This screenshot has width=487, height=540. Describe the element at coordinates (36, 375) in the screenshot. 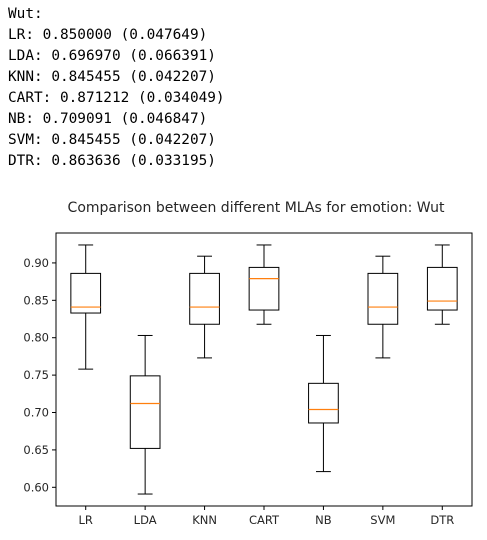

I see `y-tick-label: 0.75` at that location.